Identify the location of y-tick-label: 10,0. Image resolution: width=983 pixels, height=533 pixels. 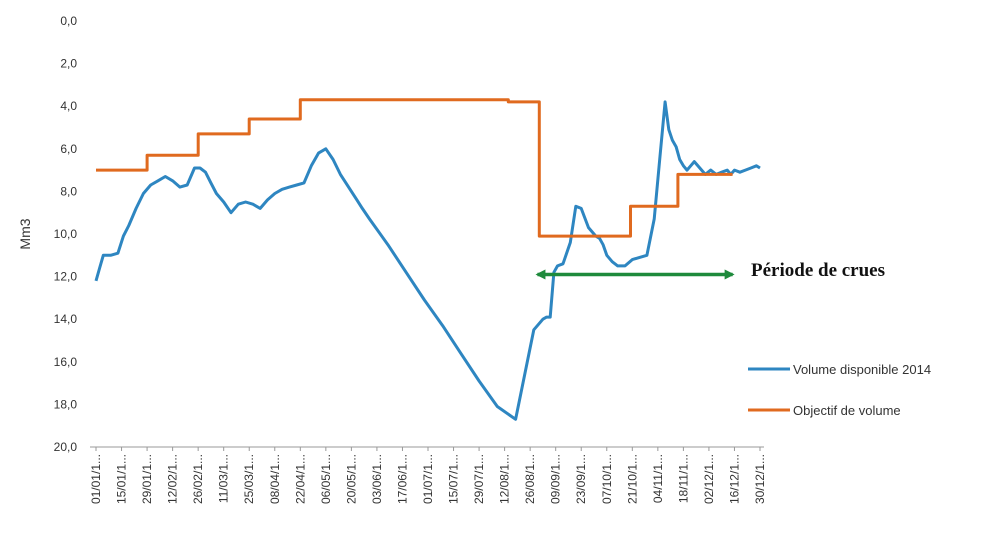
(66, 234).